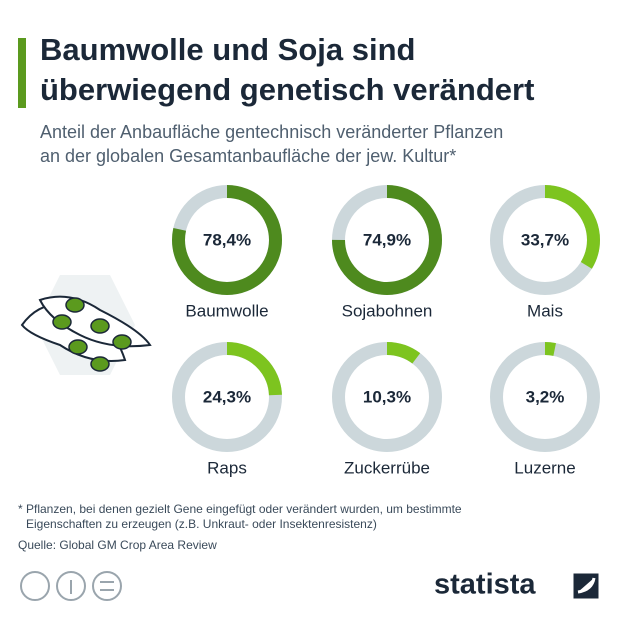 This screenshot has height=620, width=620. I want to click on value-label: 3,2%, so click(545, 396).